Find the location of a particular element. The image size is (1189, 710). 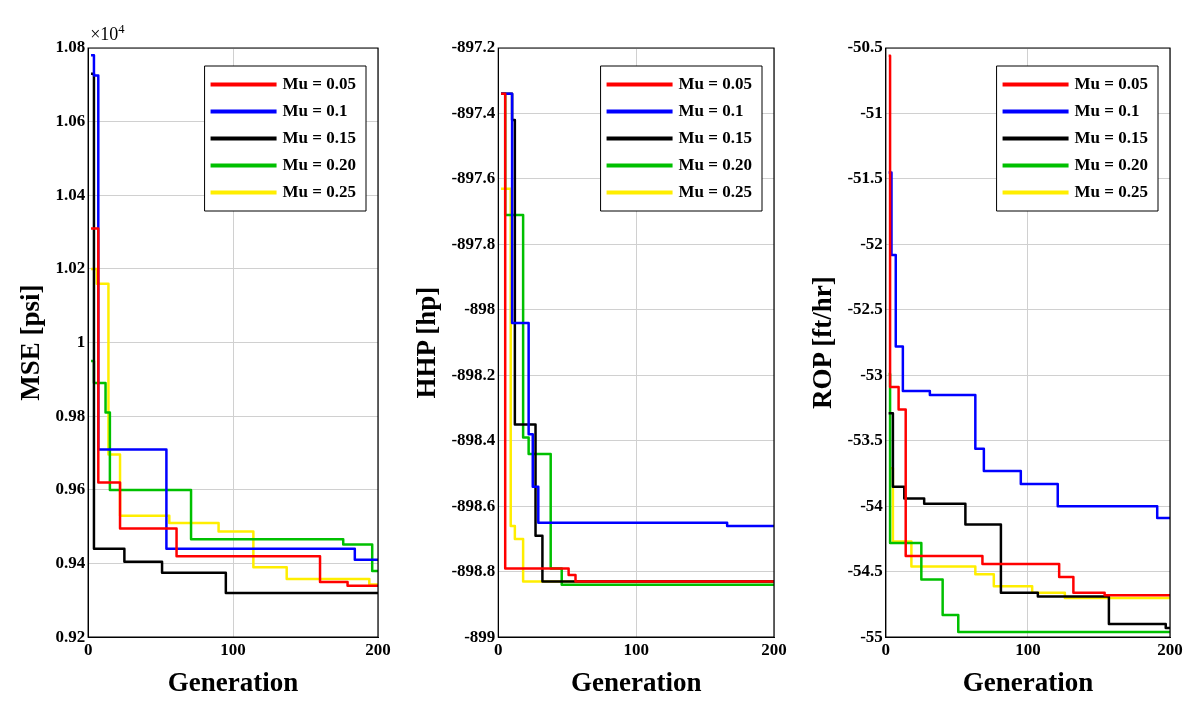

y-tick-label: 1.06 is located at coordinates (70, 121).